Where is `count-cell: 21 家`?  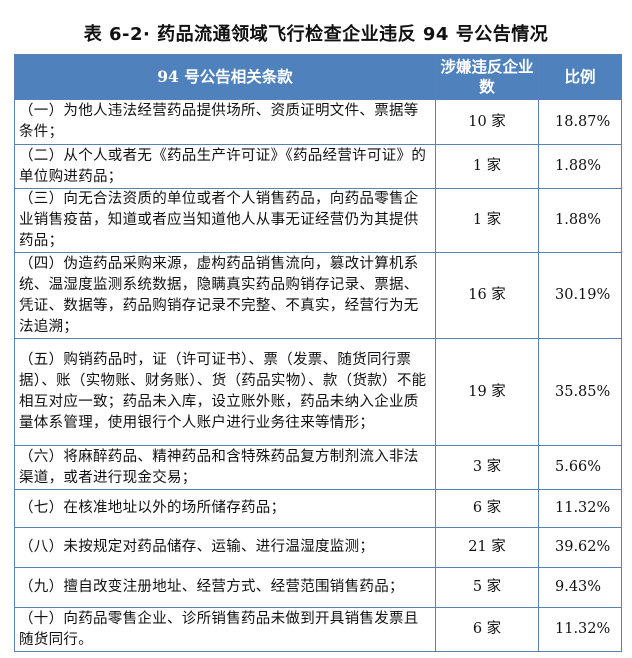
count-cell: 21 家 is located at coordinates (487, 547).